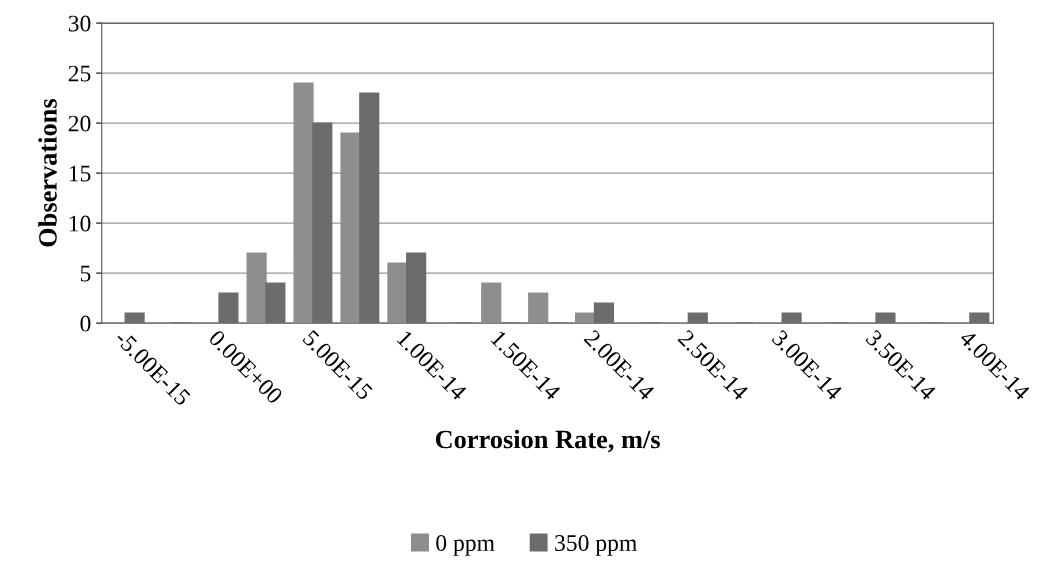 This screenshot has height=577, width=1049. What do you see at coordinates (47, 172) in the screenshot?
I see `y-axis-title: Observations` at bounding box center [47, 172].